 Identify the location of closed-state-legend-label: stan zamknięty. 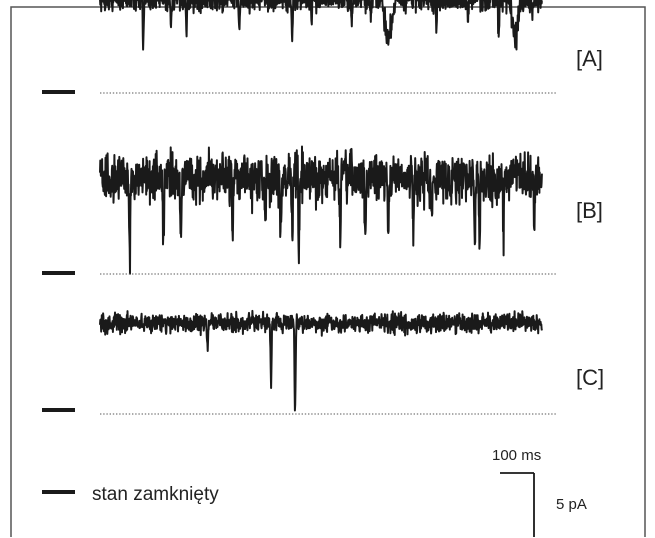
(155, 494).